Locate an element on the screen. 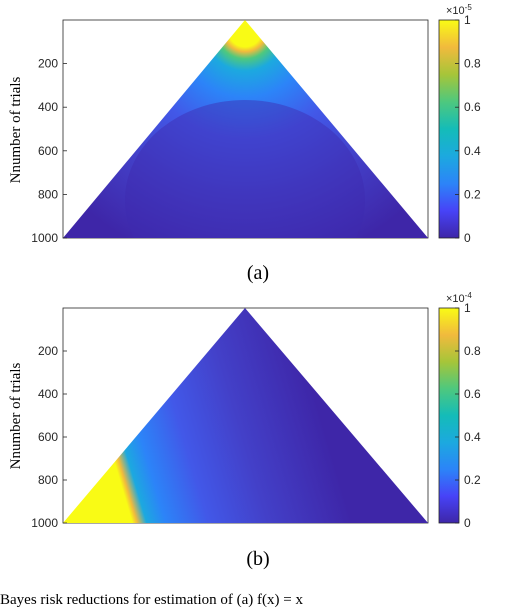 This screenshot has height=608, width=516. panel-caption-b: (b) is located at coordinates (258, 559).